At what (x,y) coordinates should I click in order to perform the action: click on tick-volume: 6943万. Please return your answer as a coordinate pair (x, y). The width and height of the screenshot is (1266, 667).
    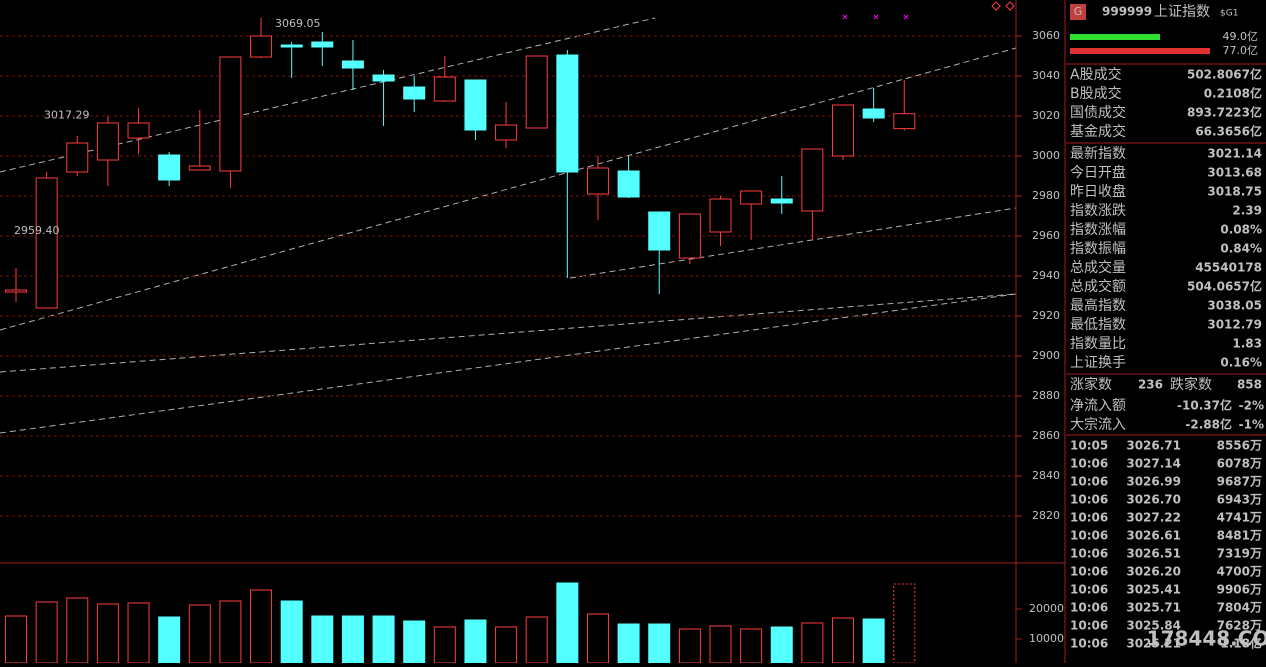
    Looking at the image, I should click on (1239, 500).